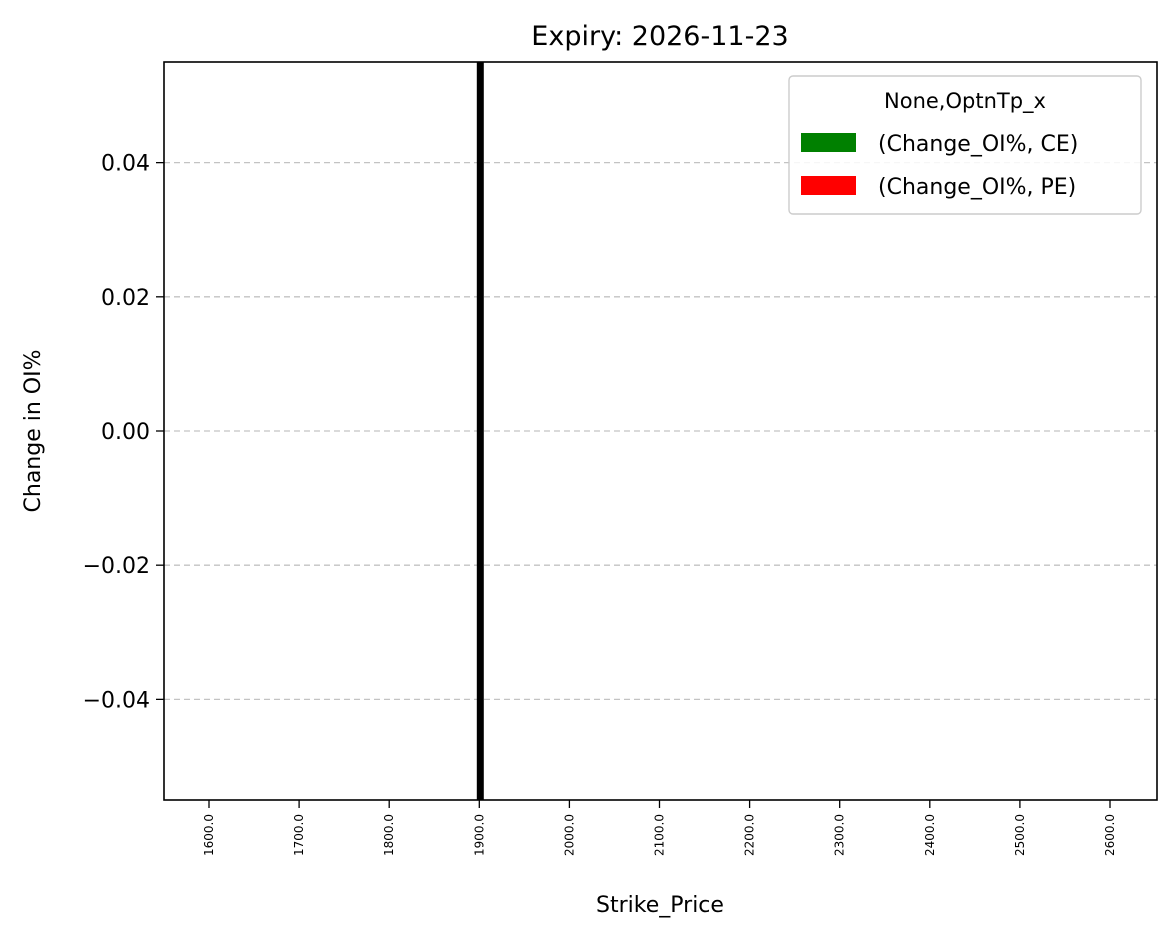 The image size is (1175, 943). Describe the element at coordinates (978, 144) in the screenshot. I see `legend-label-ce: (Change_OI%, CE)` at that location.